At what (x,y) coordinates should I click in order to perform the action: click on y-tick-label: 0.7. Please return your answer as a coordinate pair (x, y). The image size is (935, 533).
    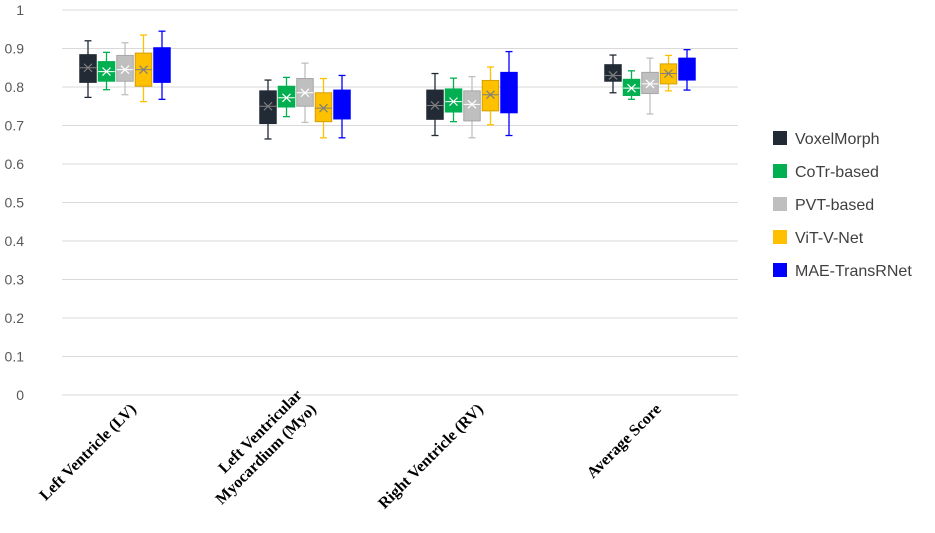
    Looking at the image, I should click on (15, 126).